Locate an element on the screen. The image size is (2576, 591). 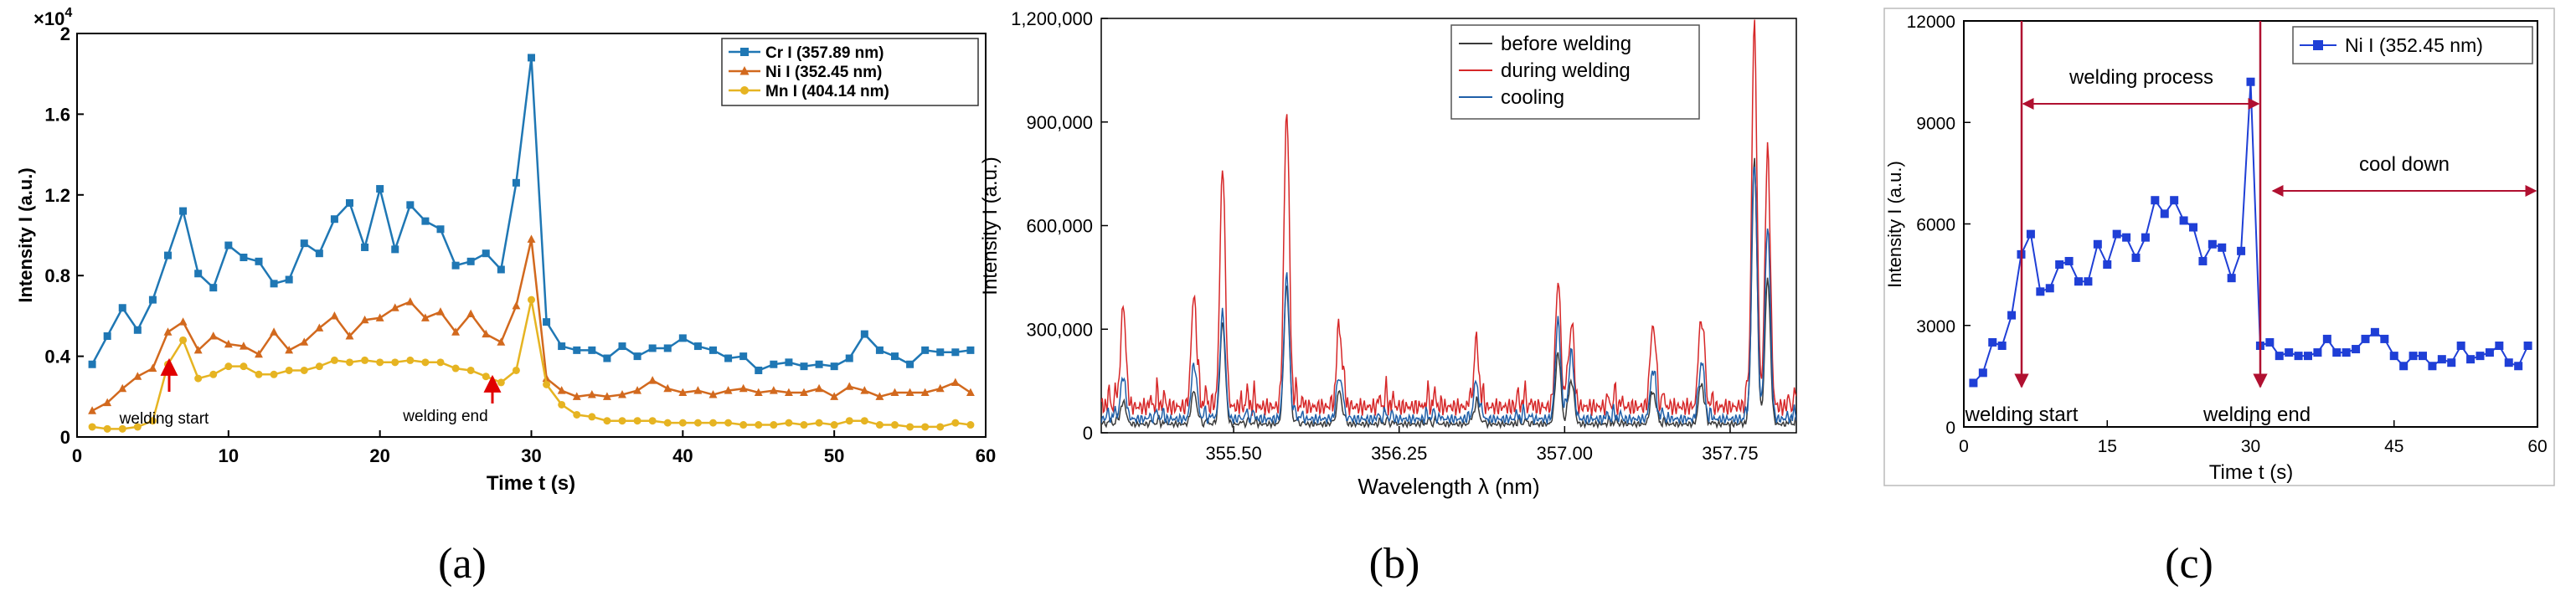
panel-a-legend-marker is located at coordinates (744, 90).